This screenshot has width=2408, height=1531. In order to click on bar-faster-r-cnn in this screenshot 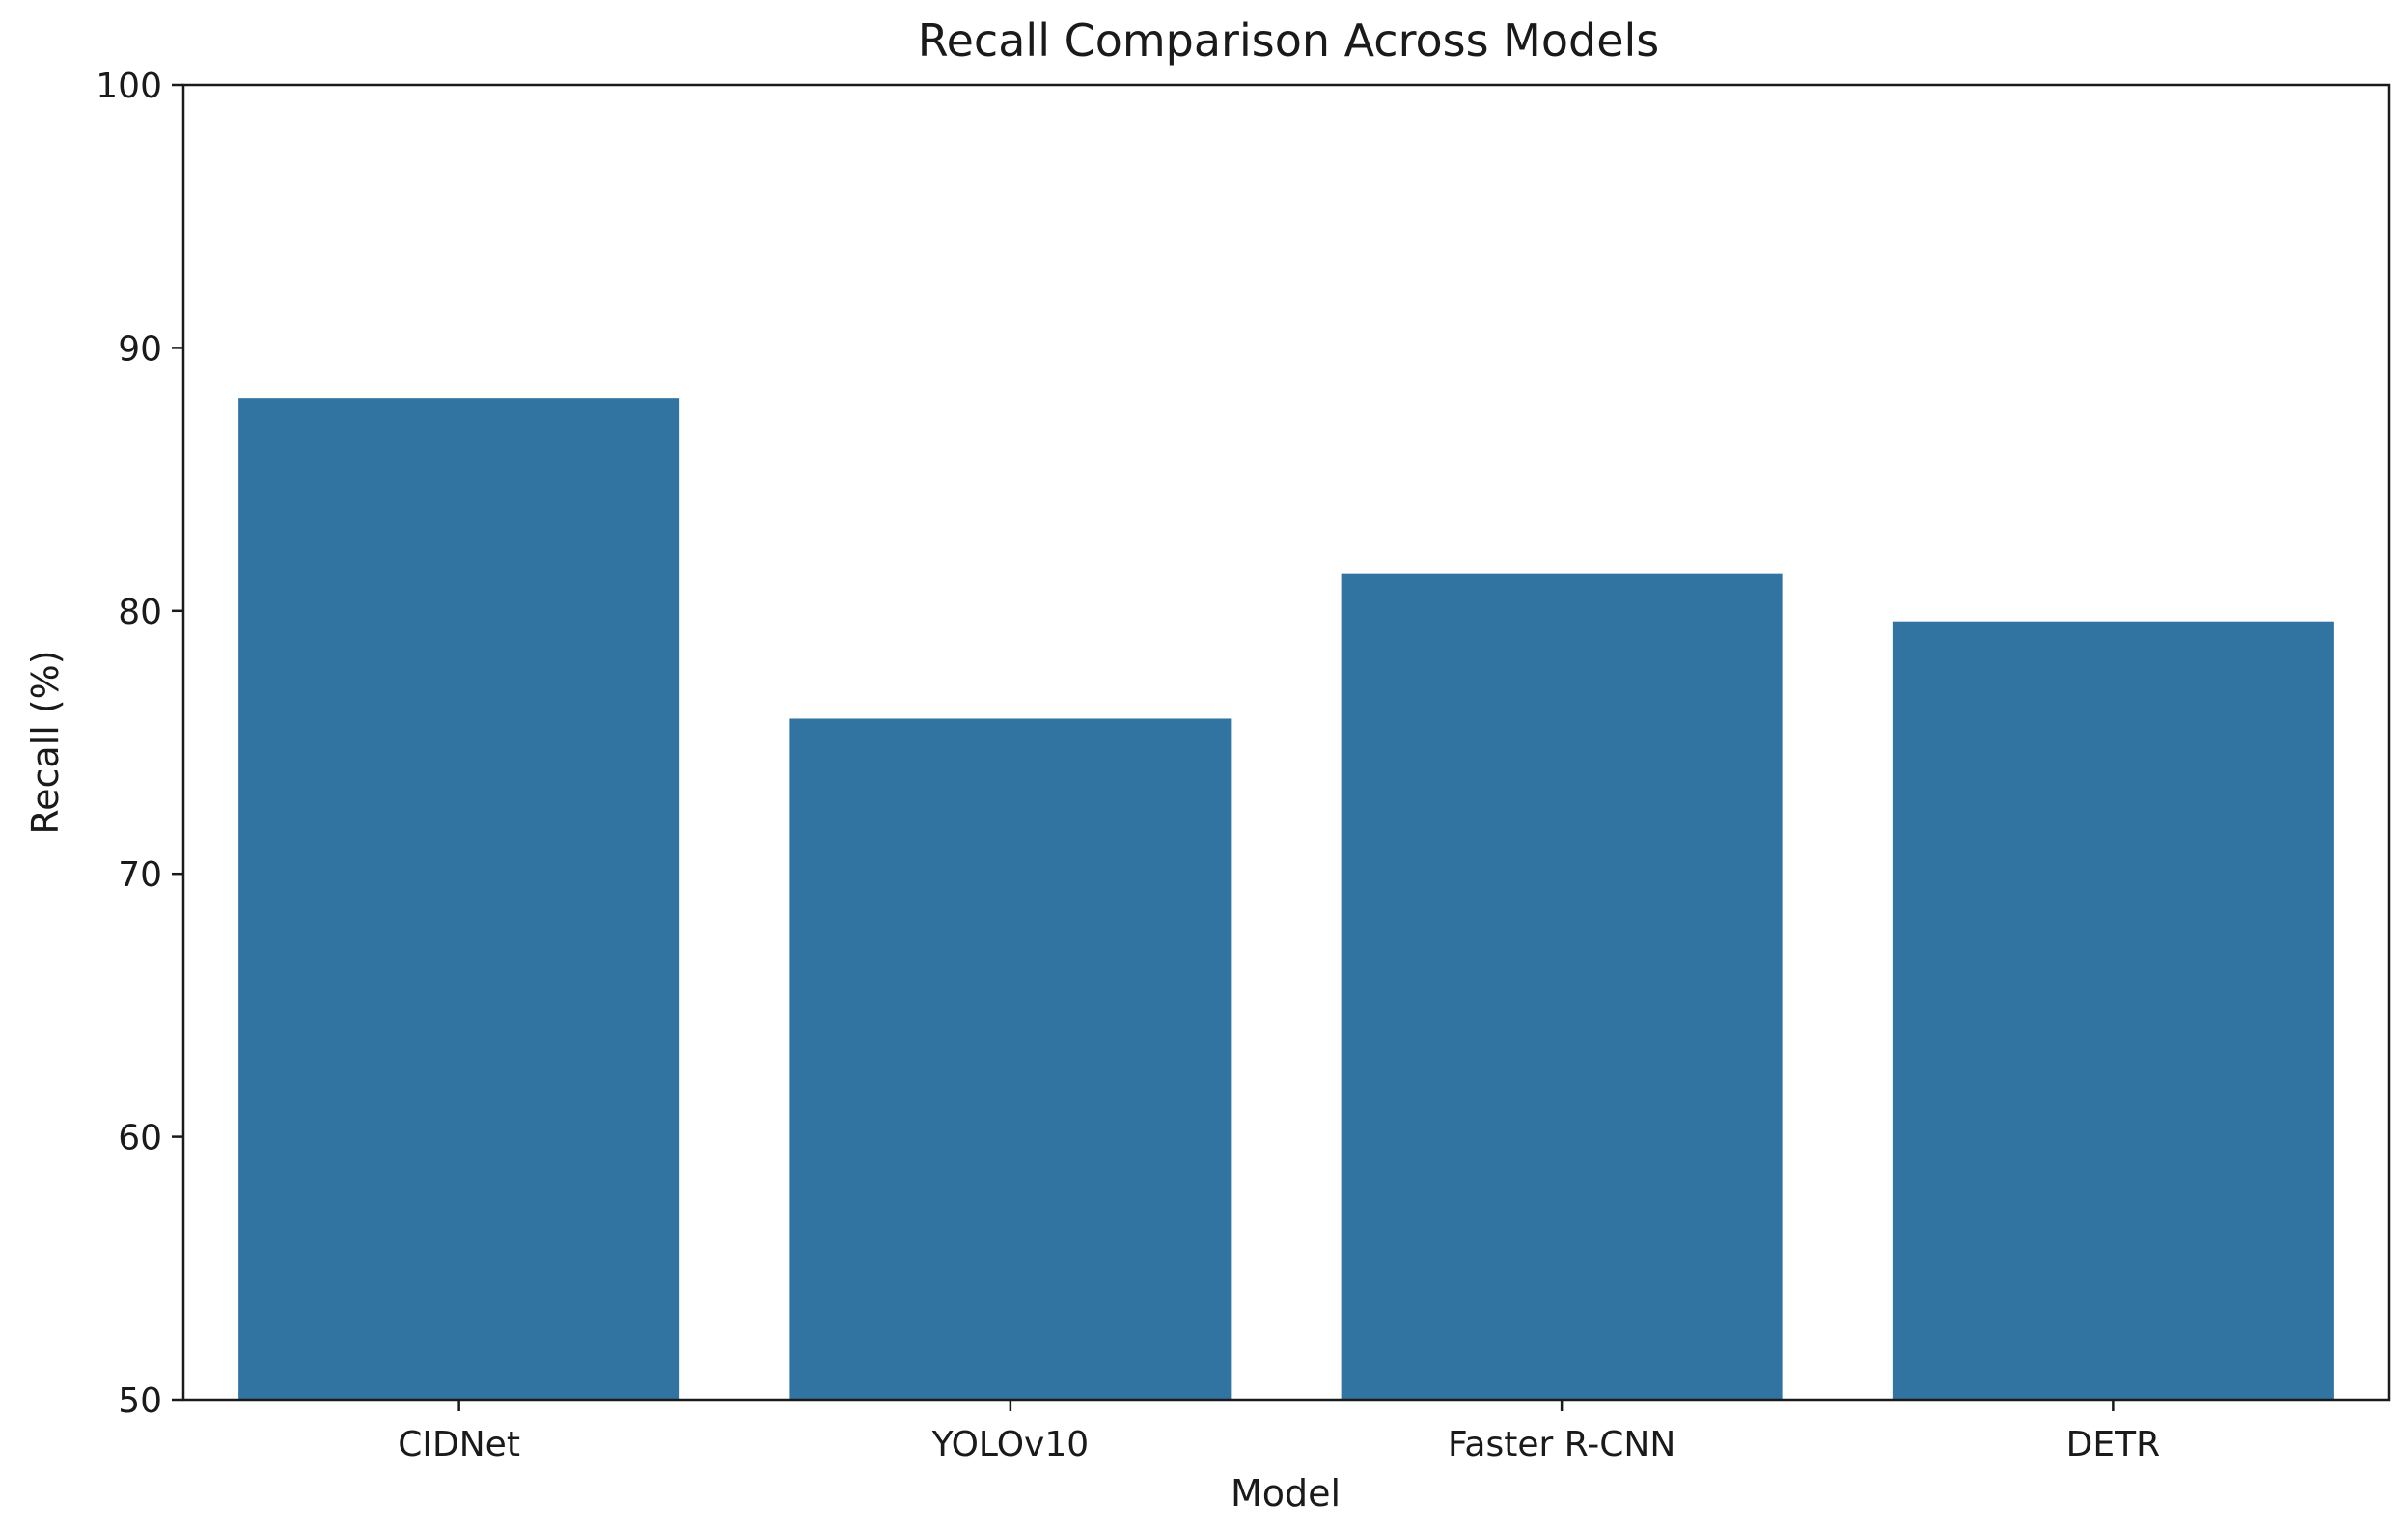, I will do `click(1562, 986)`.